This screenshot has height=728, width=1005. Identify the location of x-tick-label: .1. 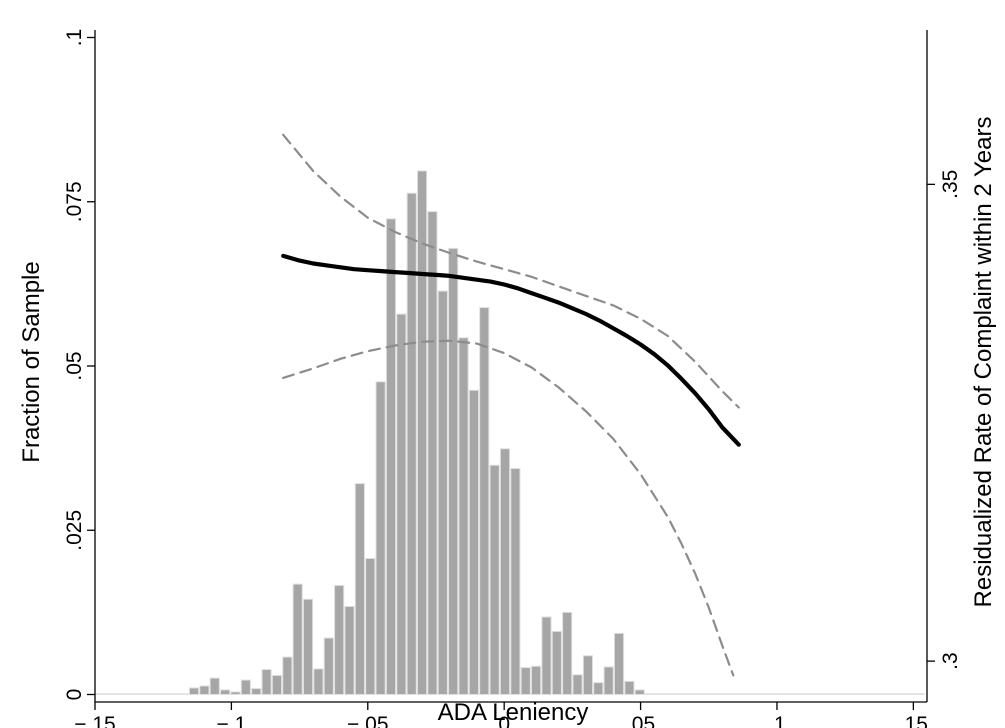
(777, 720).